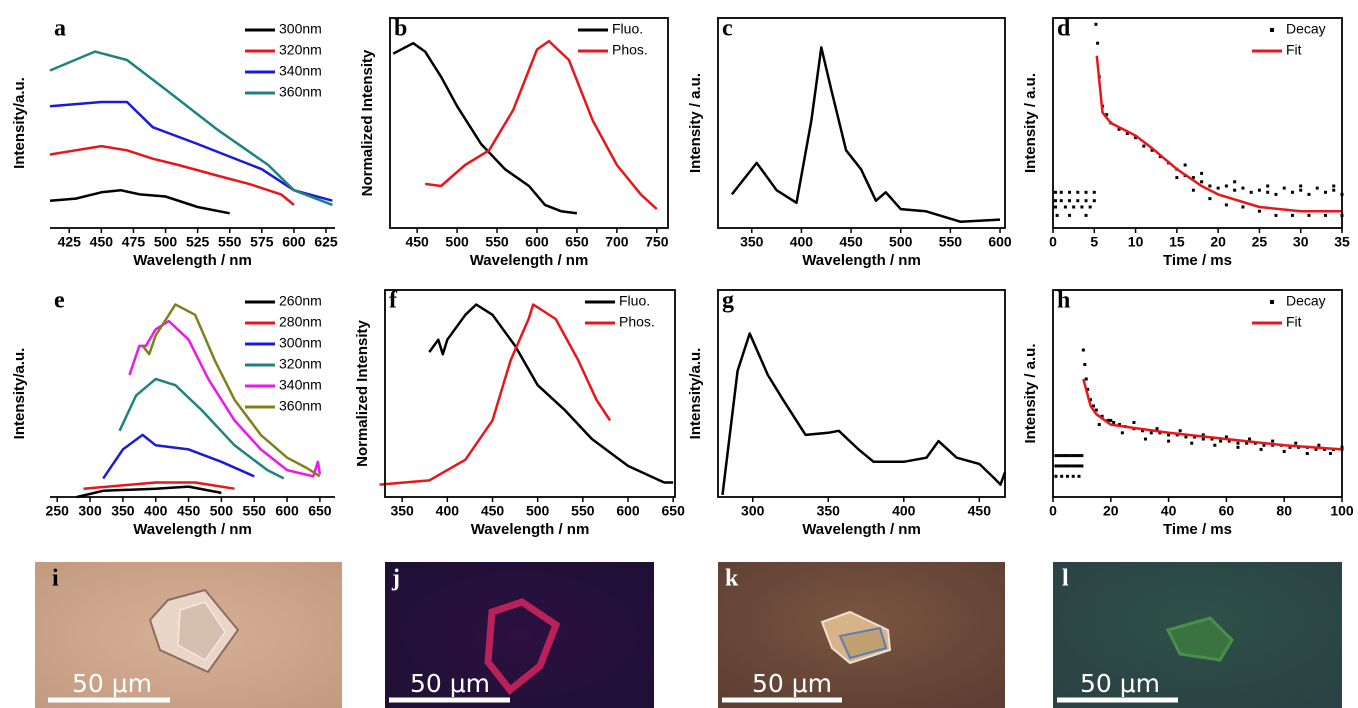 The height and width of the screenshot is (708, 1358). What do you see at coordinates (300, 301) in the screenshot?
I see `legend-label: 260nm` at bounding box center [300, 301].